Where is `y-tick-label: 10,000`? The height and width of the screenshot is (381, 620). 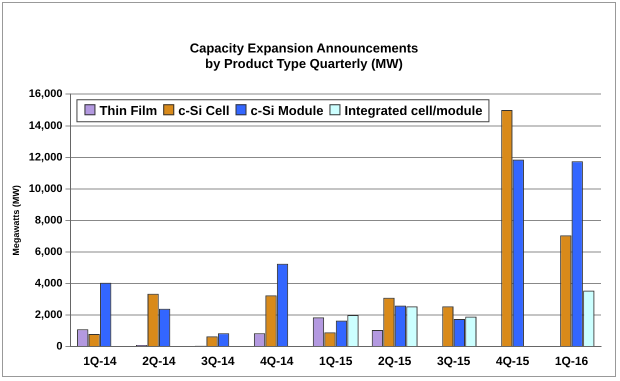 y-tick-label: 10,000 is located at coordinates (45, 188).